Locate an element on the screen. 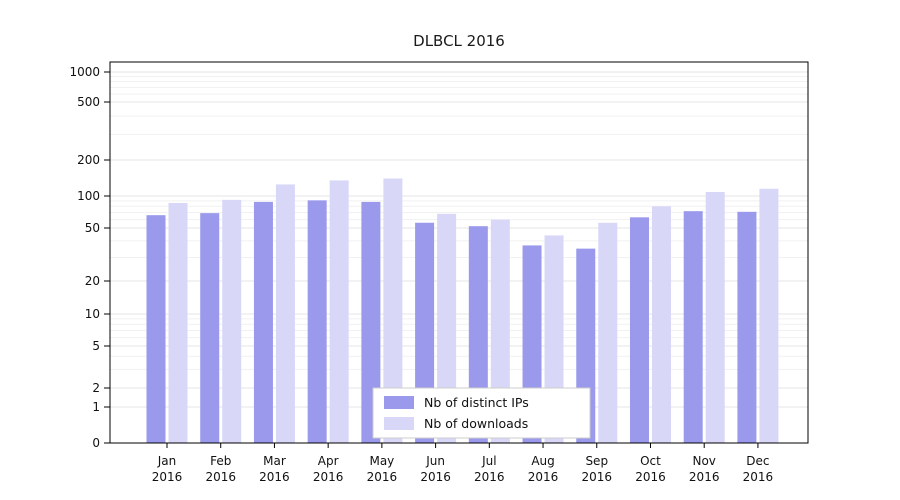  y-tick-label: 1000 is located at coordinates (84, 72).